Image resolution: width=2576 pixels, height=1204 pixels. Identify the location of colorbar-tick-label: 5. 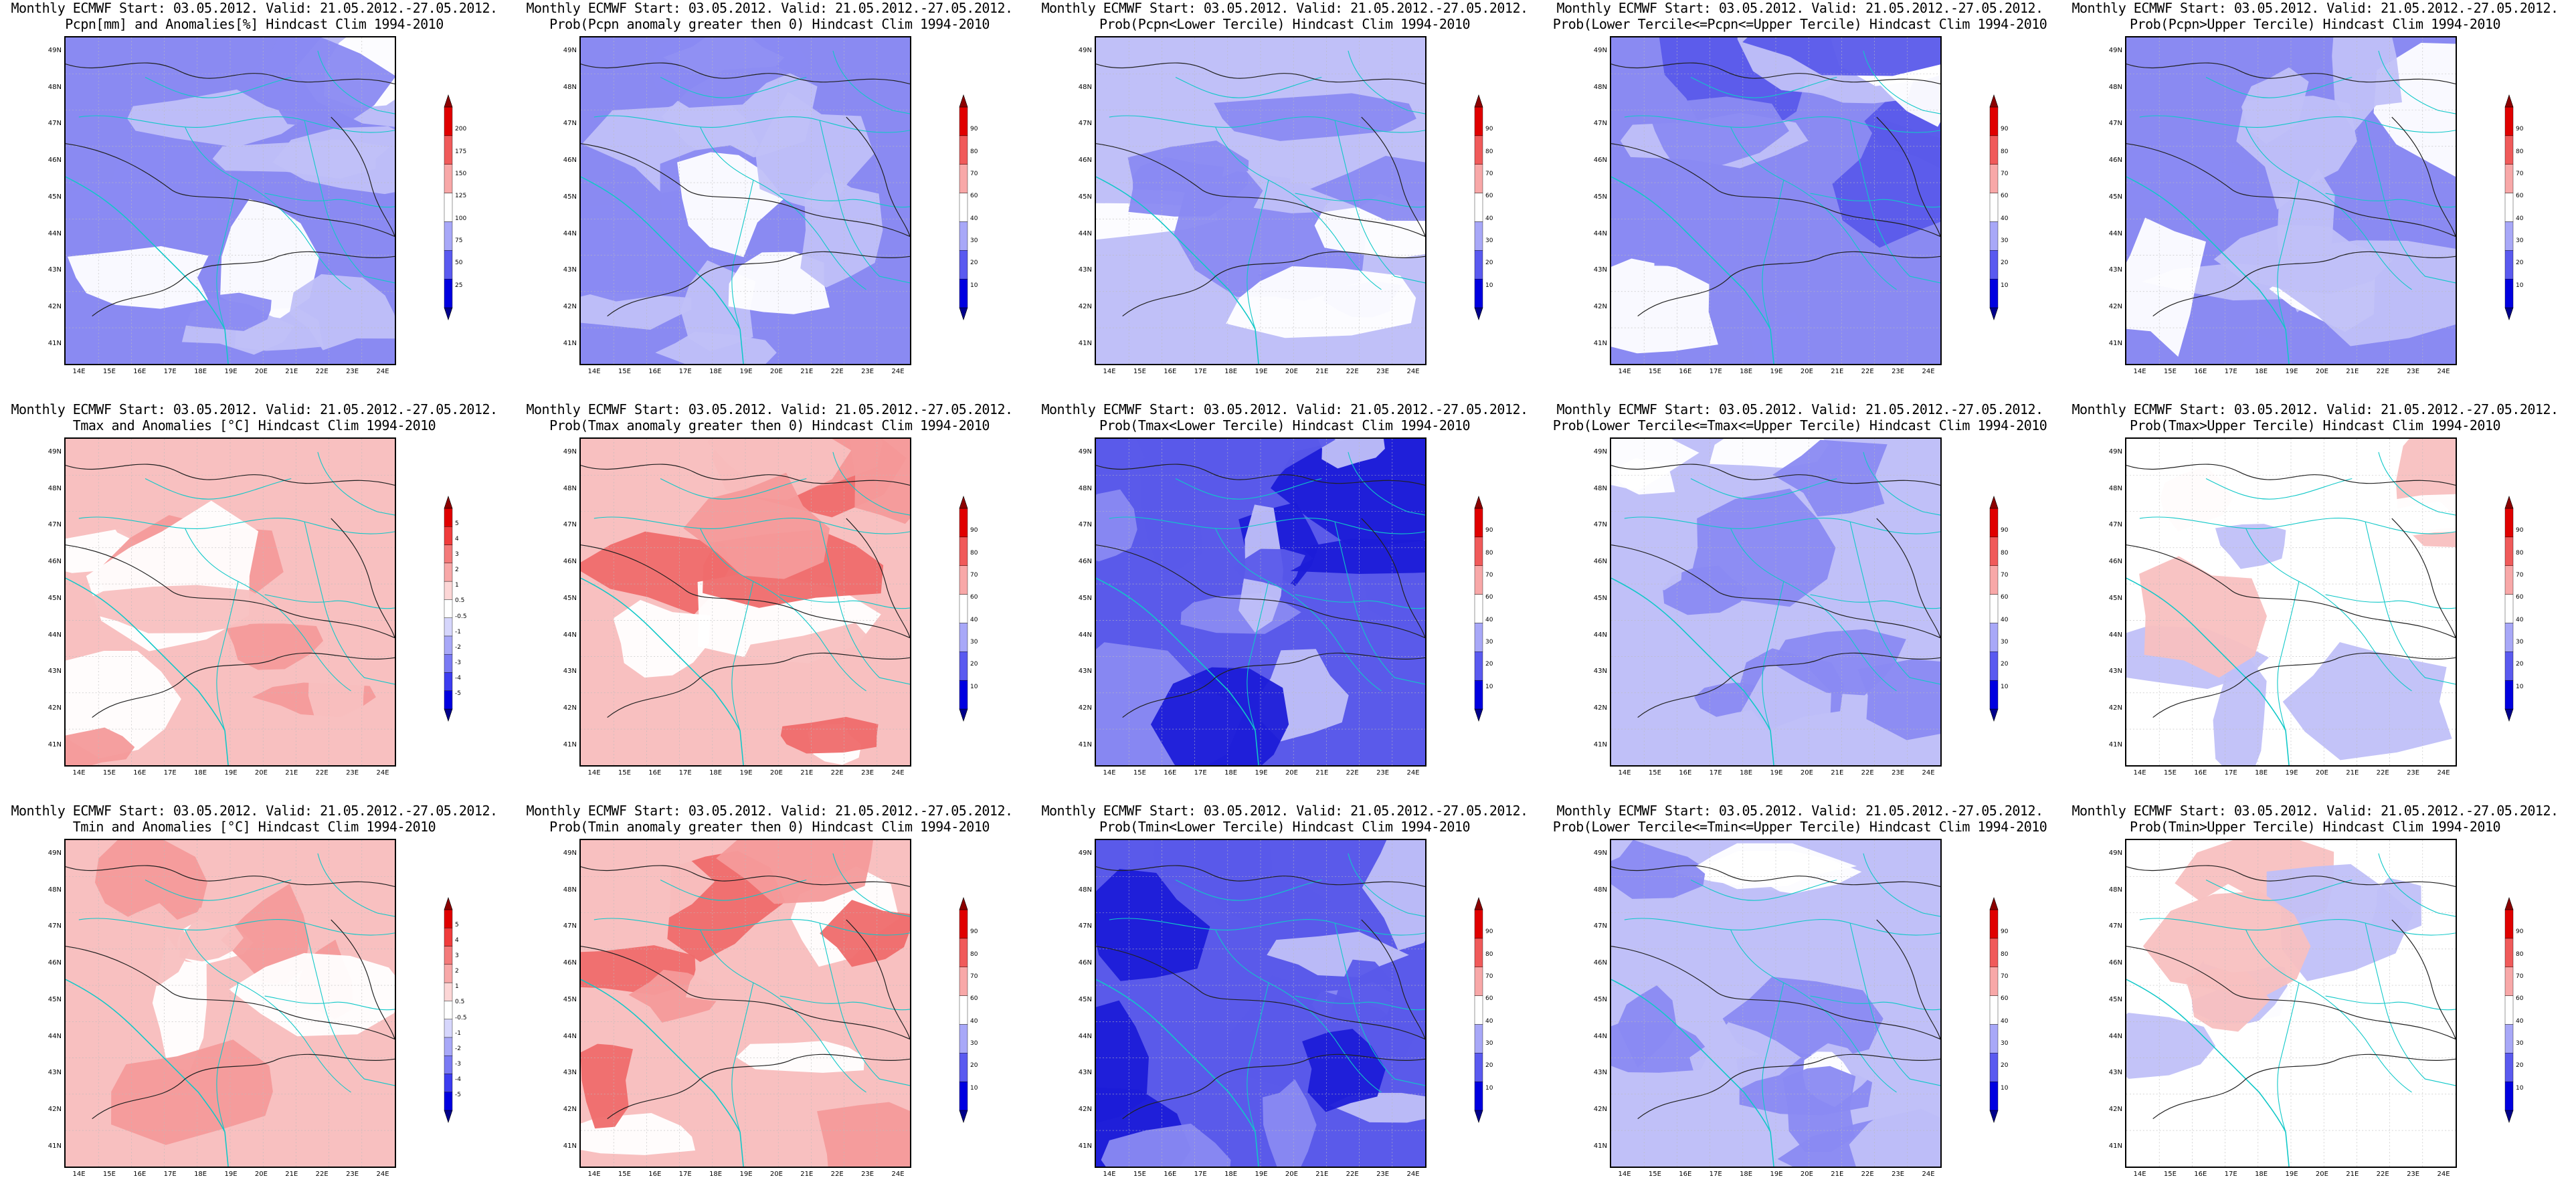
(457, 524).